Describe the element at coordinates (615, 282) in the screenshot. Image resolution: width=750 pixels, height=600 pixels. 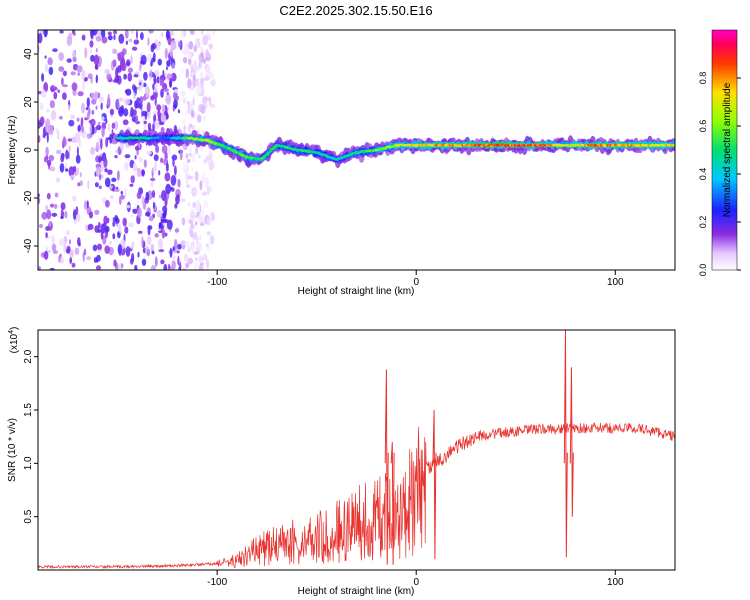
I see `x-tick-label: 100` at that location.